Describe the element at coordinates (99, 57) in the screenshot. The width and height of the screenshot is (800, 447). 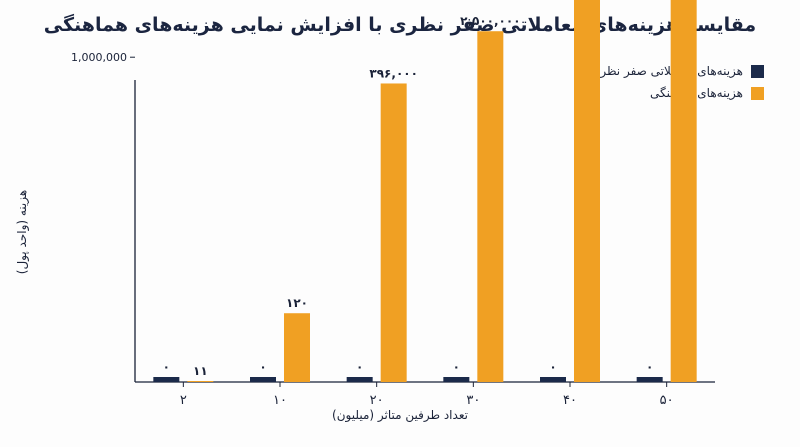
I see `y-tick-label: 1,000,000` at that location.